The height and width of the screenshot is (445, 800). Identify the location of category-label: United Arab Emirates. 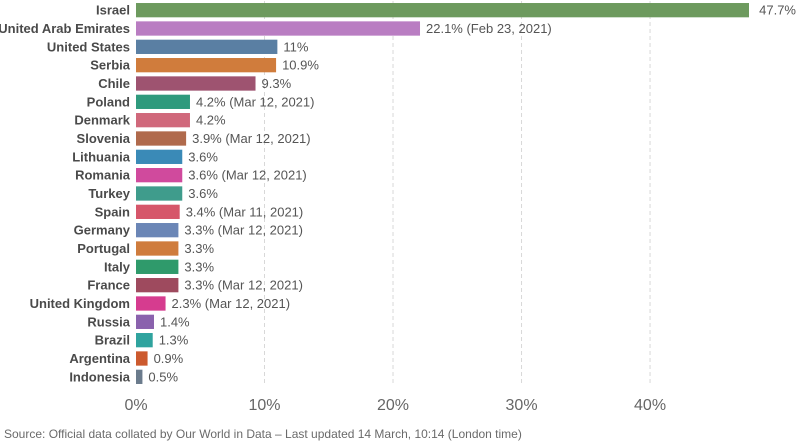
(65, 28).